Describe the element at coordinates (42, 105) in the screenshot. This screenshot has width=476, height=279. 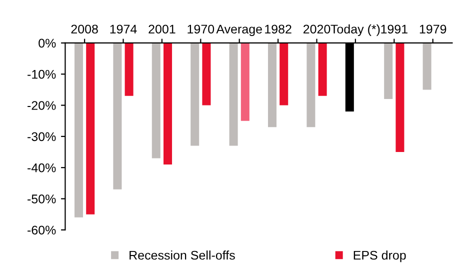
I see `y-tick-label: -20%` at that location.